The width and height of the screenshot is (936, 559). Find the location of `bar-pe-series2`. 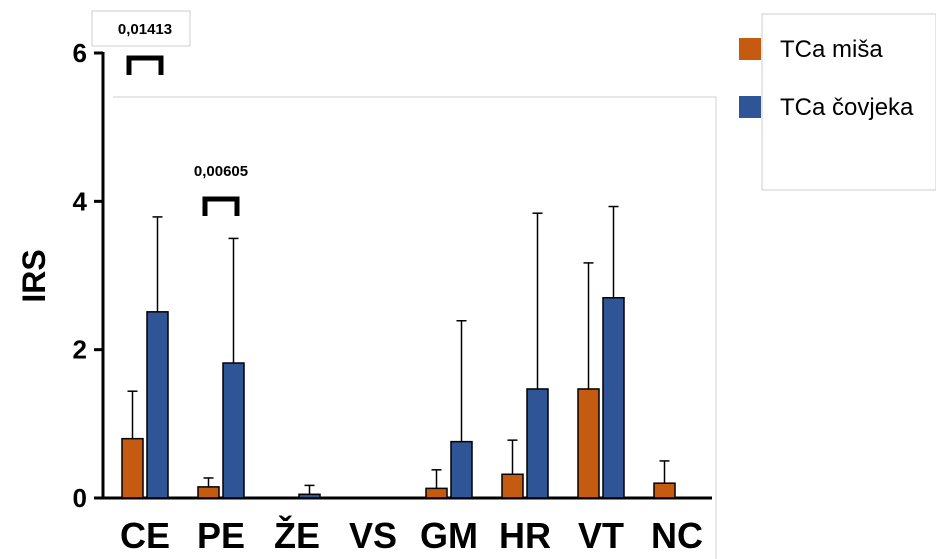

bar-pe-series2 is located at coordinates (233, 430).